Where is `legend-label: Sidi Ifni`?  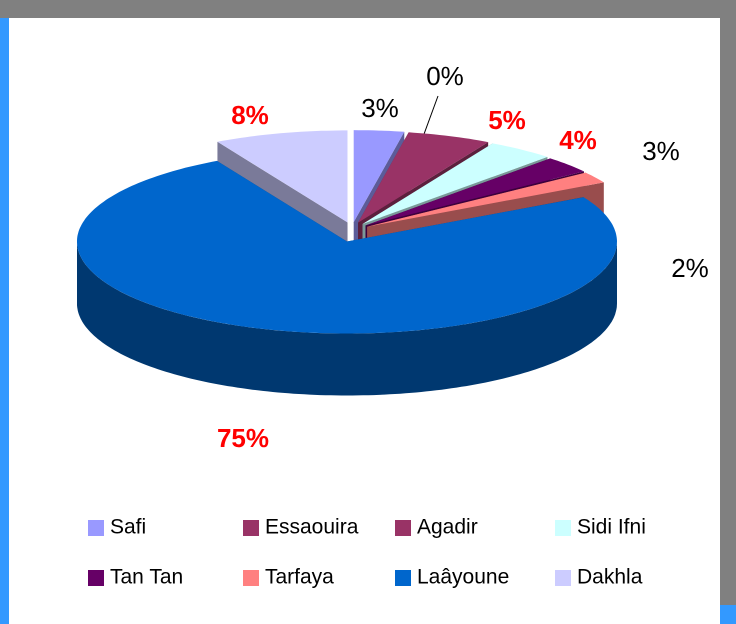
legend-label: Sidi Ifni is located at coordinates (611, 527).